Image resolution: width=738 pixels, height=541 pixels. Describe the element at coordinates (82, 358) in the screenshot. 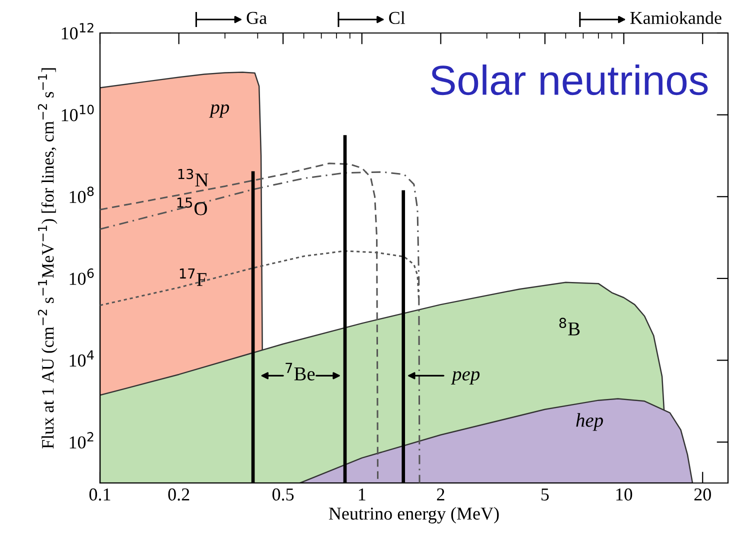

I see `y-tick-label: 10$^{4}$` at that location.